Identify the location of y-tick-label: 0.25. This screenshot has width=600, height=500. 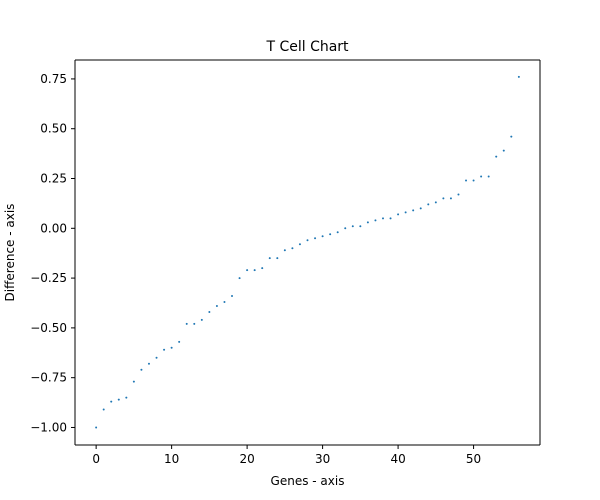
(53, 179).